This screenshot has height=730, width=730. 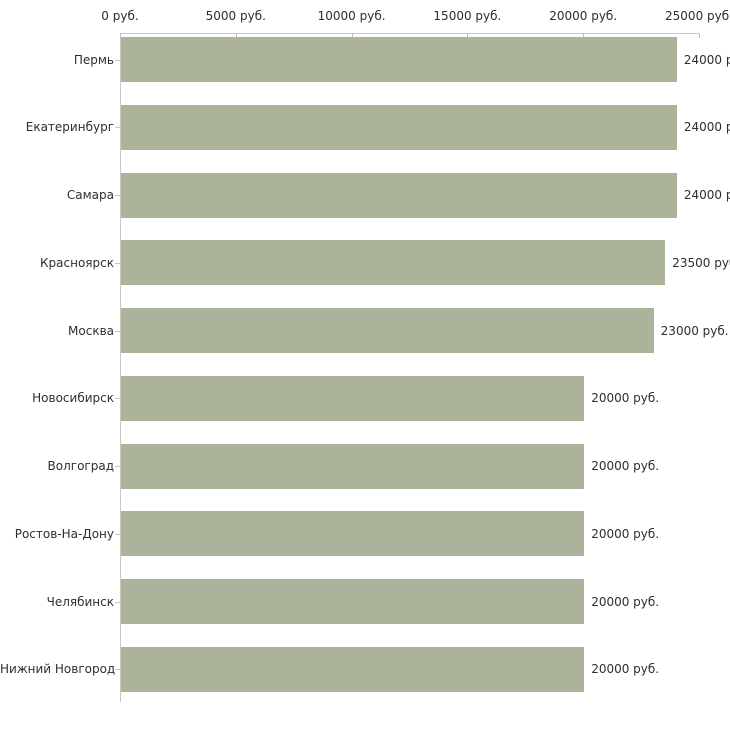 I want to click on category-label: Екатеринбург, so click(x=69, y=127).